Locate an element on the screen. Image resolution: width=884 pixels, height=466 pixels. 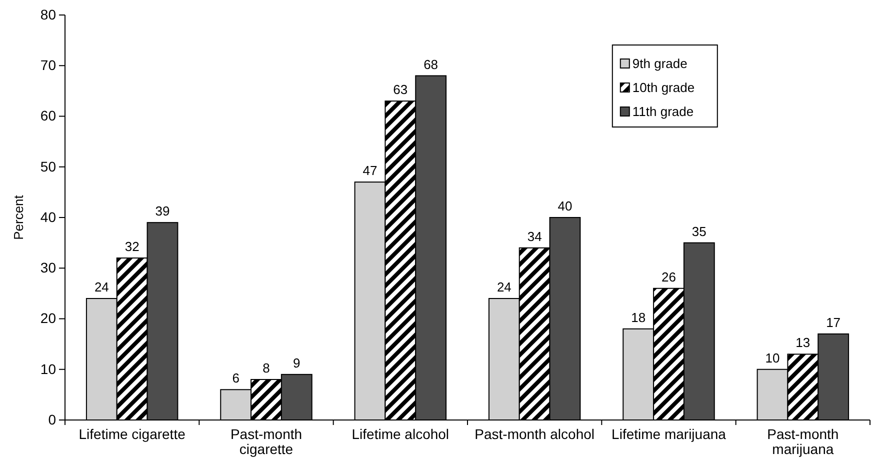
x-tick-label: Lifetime cigarette is located at coordinates (132, 434).